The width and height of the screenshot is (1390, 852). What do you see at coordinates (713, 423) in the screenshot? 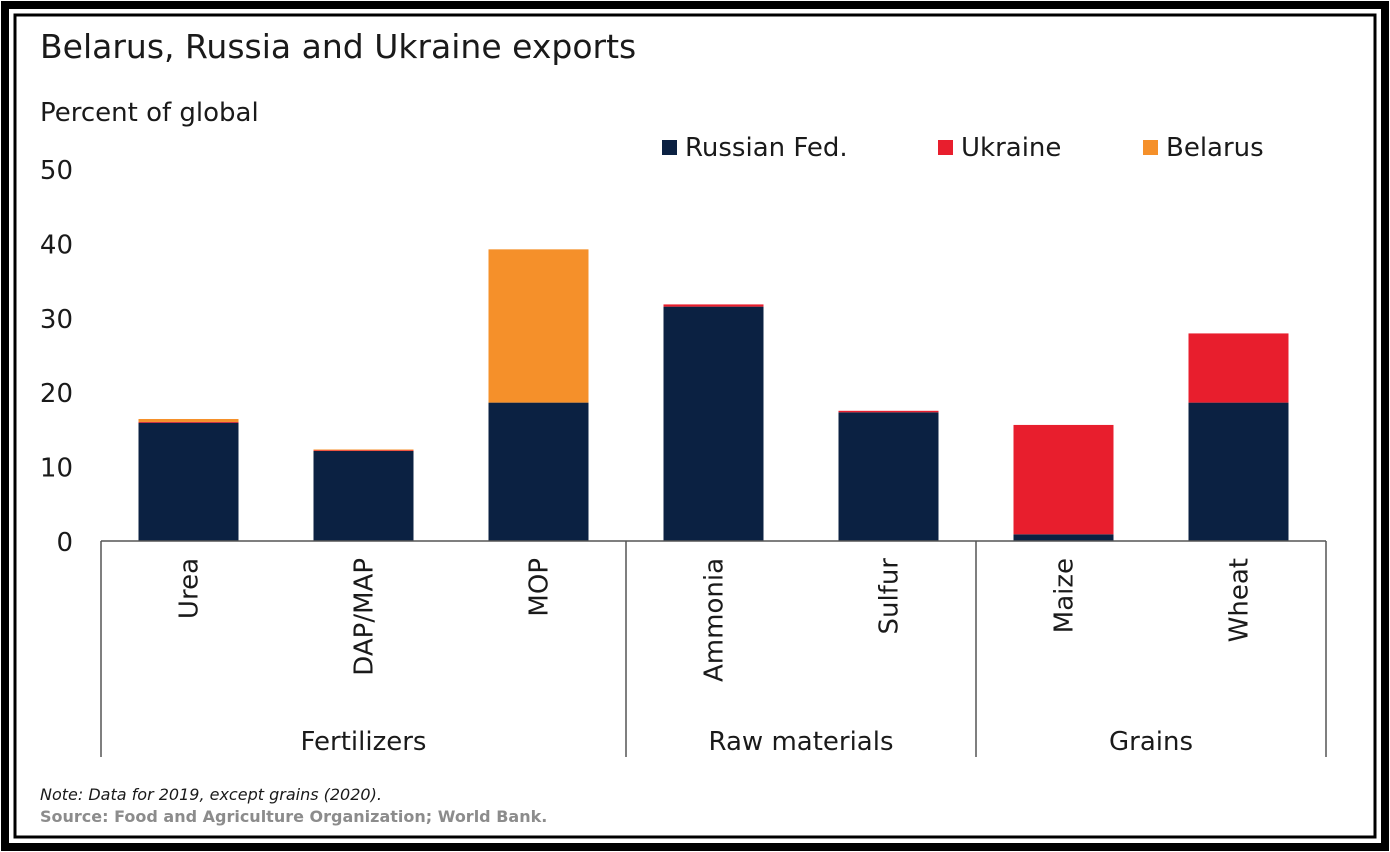
I see `bar-segment-russian-fed-ammonia` at bounding box center [713, 423].